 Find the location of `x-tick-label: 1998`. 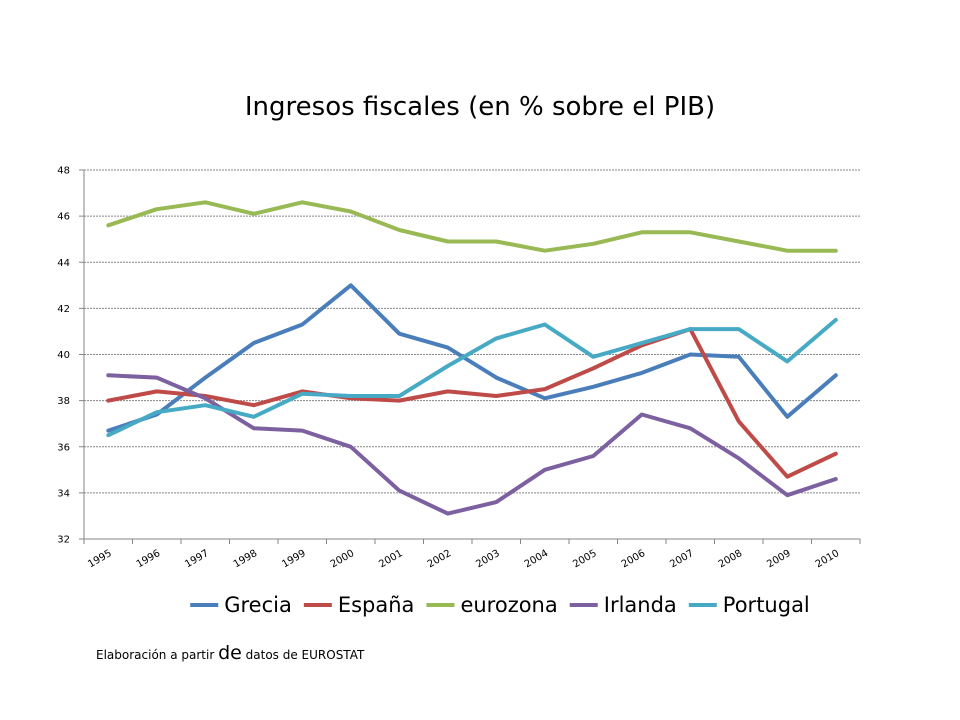

x-tick-label: 1998 is located at coordinates (246, 559).